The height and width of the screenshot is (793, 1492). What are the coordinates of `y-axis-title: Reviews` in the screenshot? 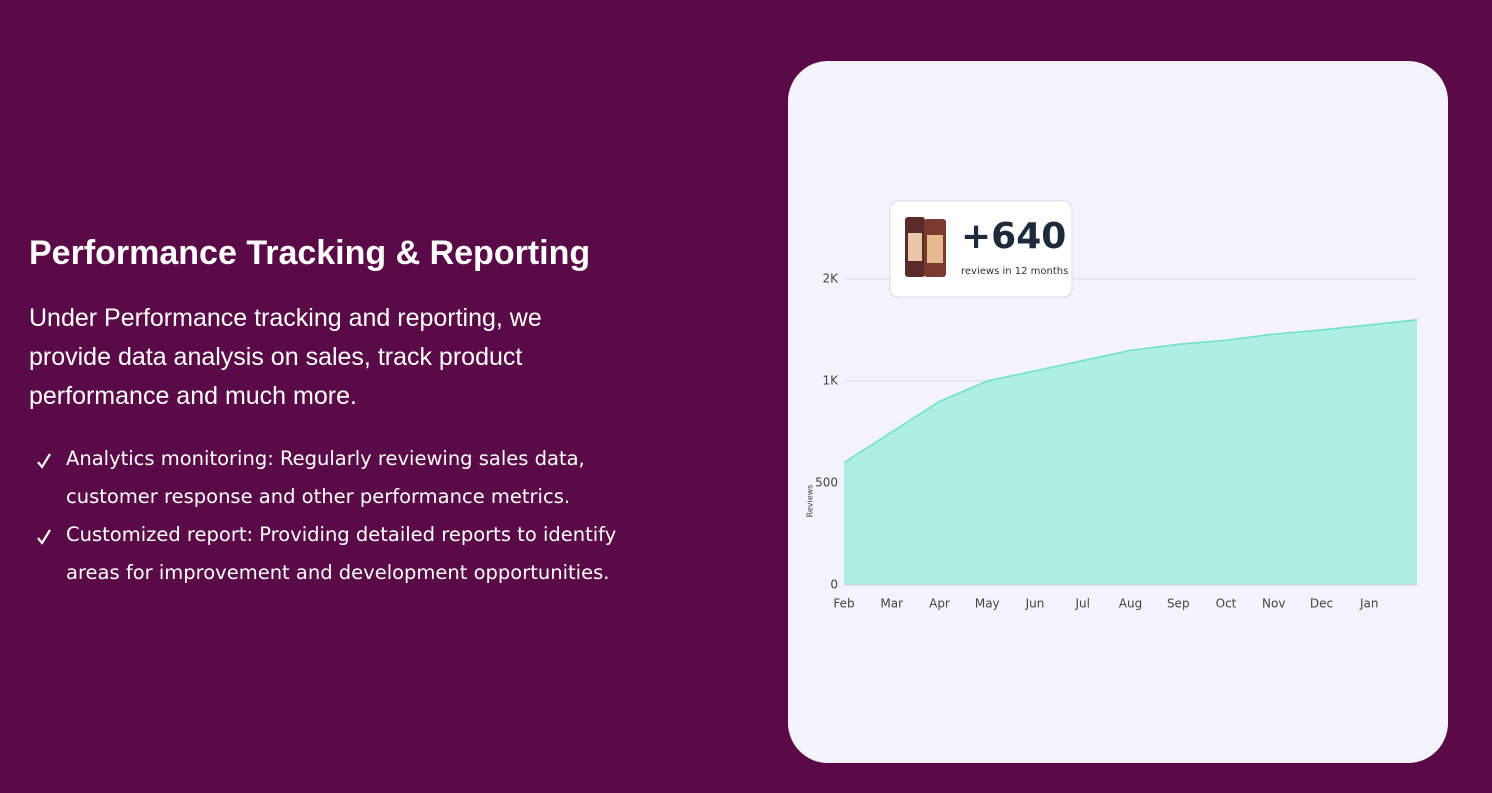 It's located at (810, 501).